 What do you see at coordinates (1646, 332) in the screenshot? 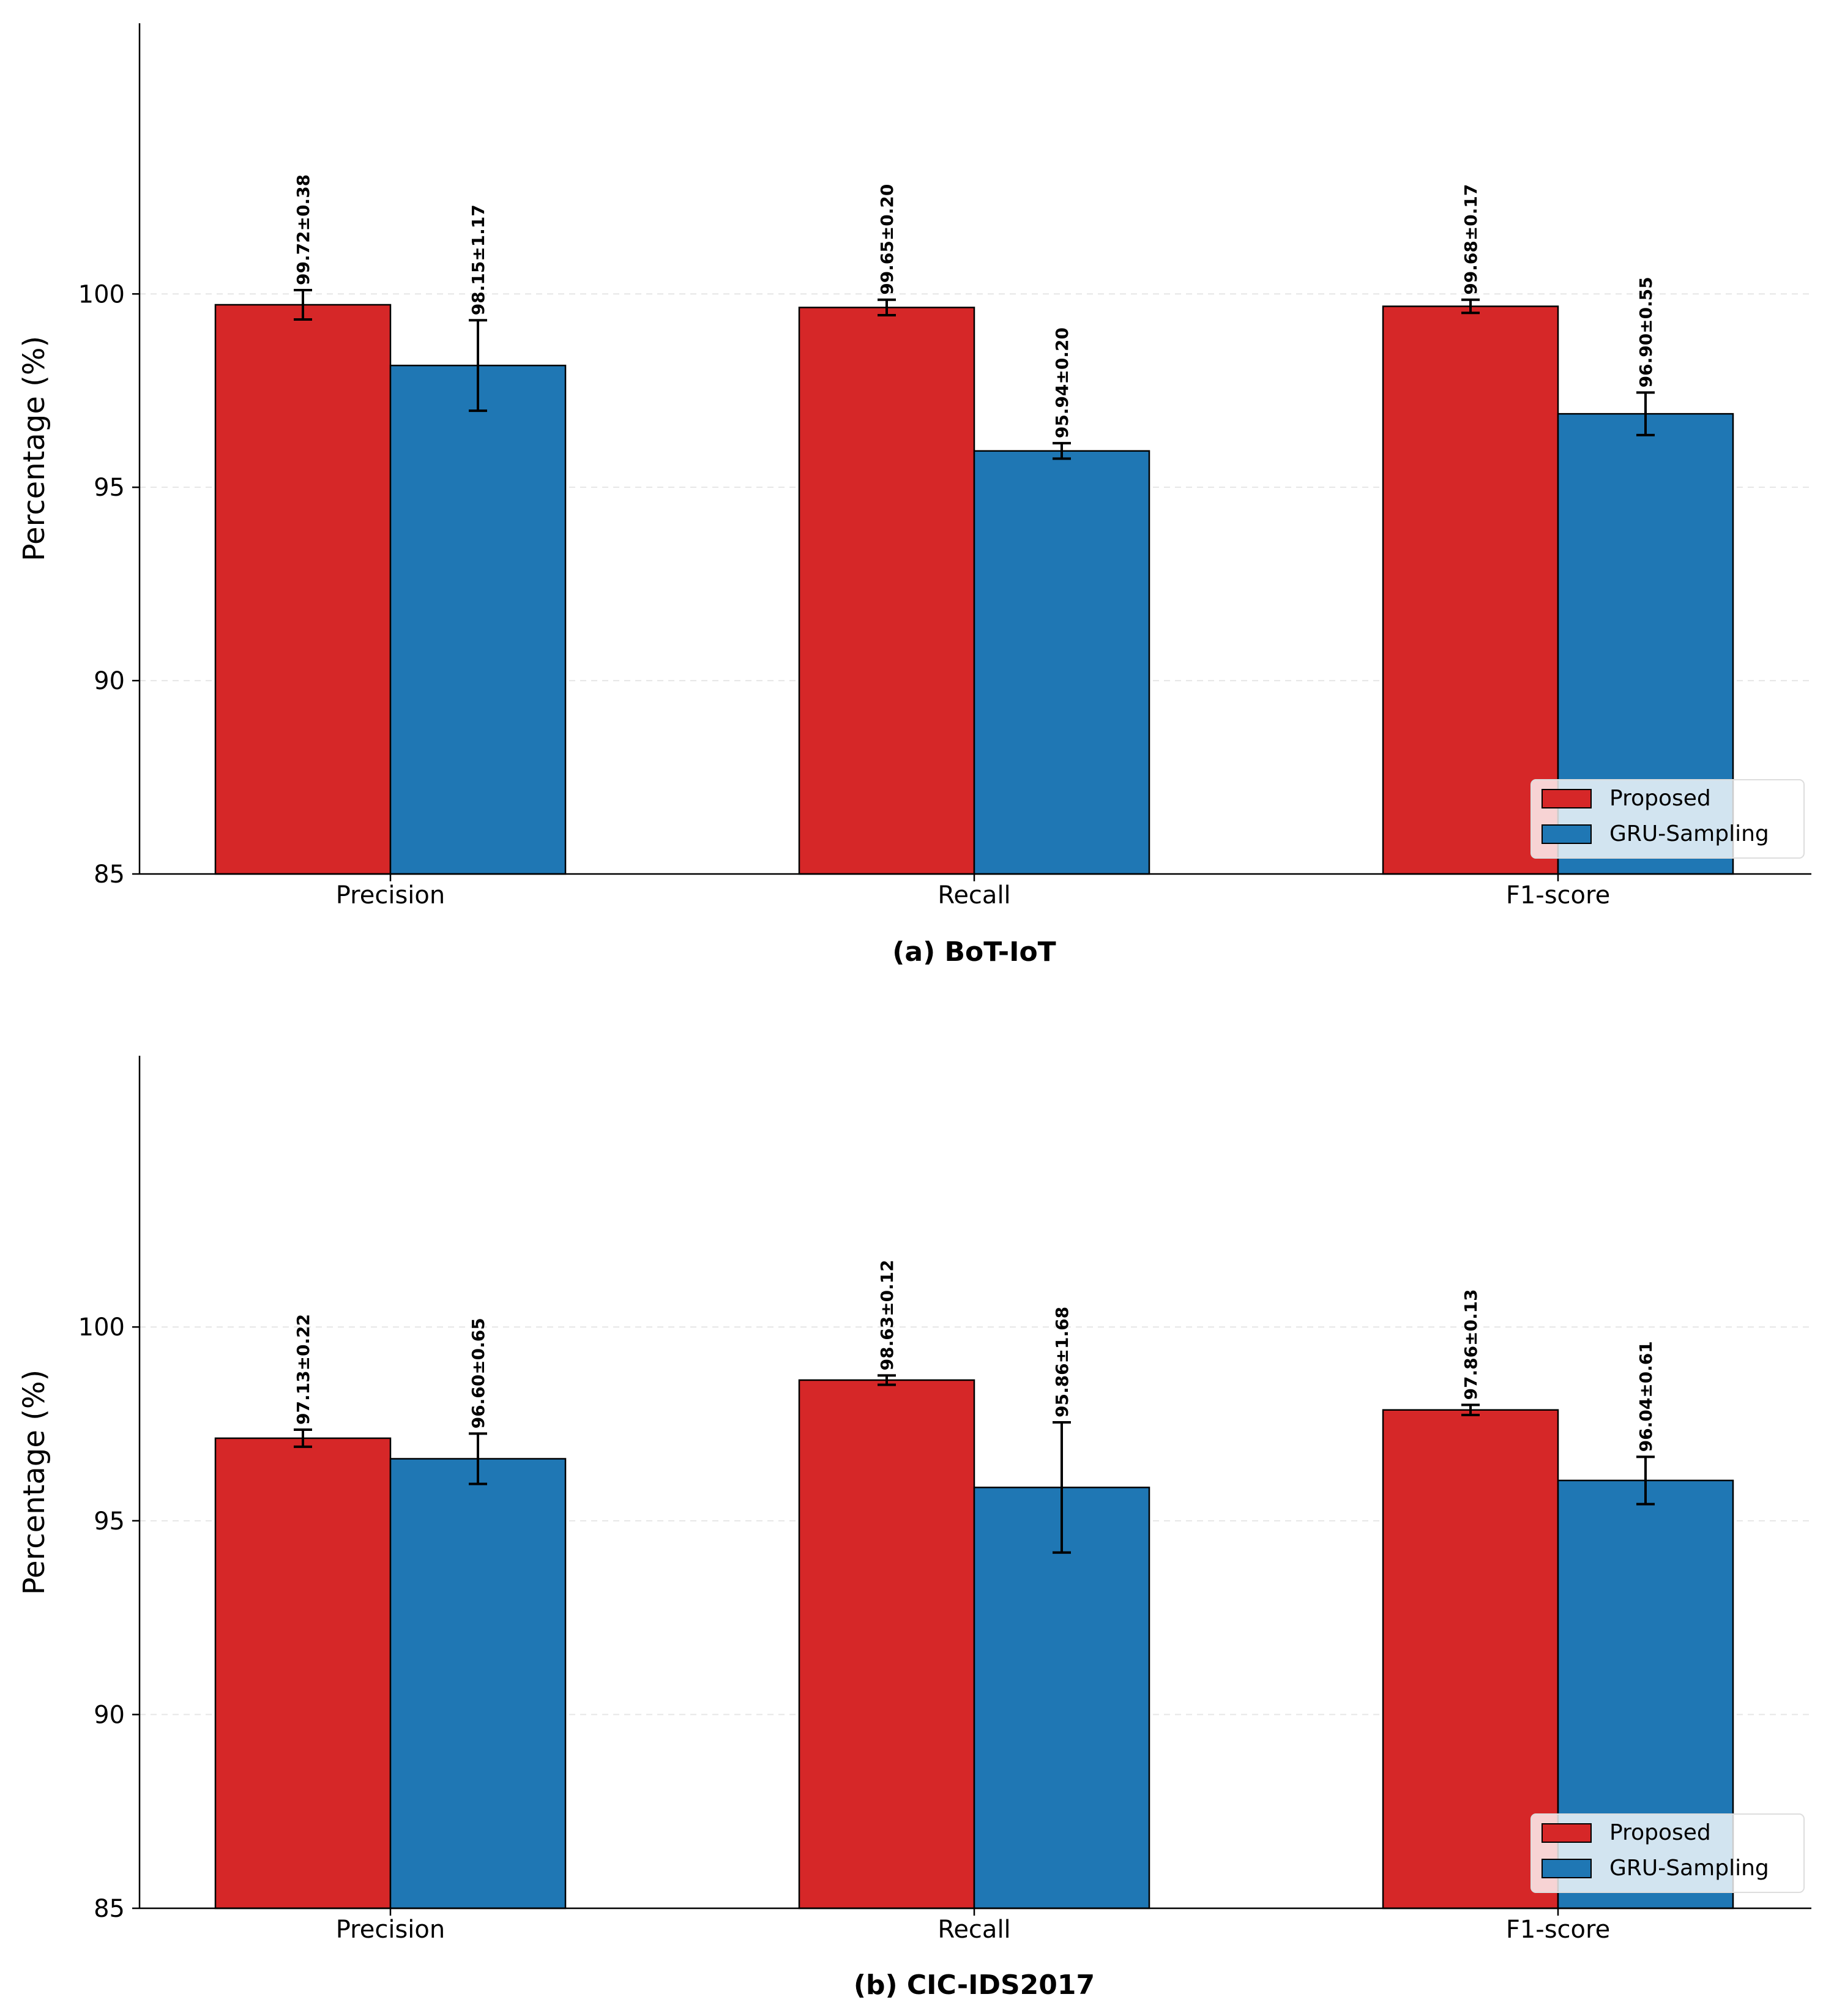
I see `data-label: 96.90±0.55` at bounding box center [1646, 332].